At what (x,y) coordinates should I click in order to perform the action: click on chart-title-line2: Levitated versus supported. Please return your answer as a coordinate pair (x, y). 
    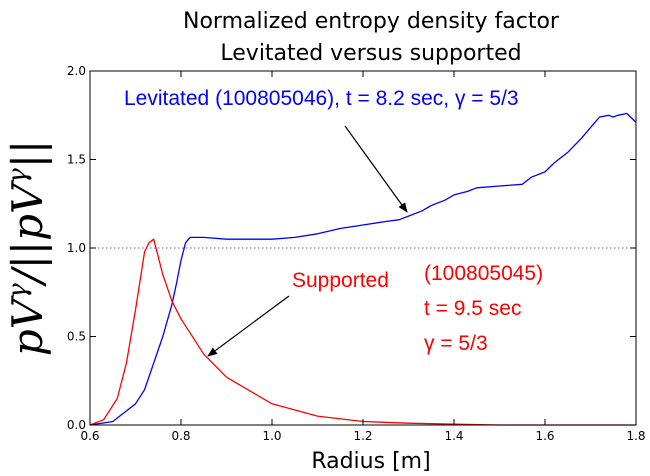
    Looking at the image, I should click on (370, 53).